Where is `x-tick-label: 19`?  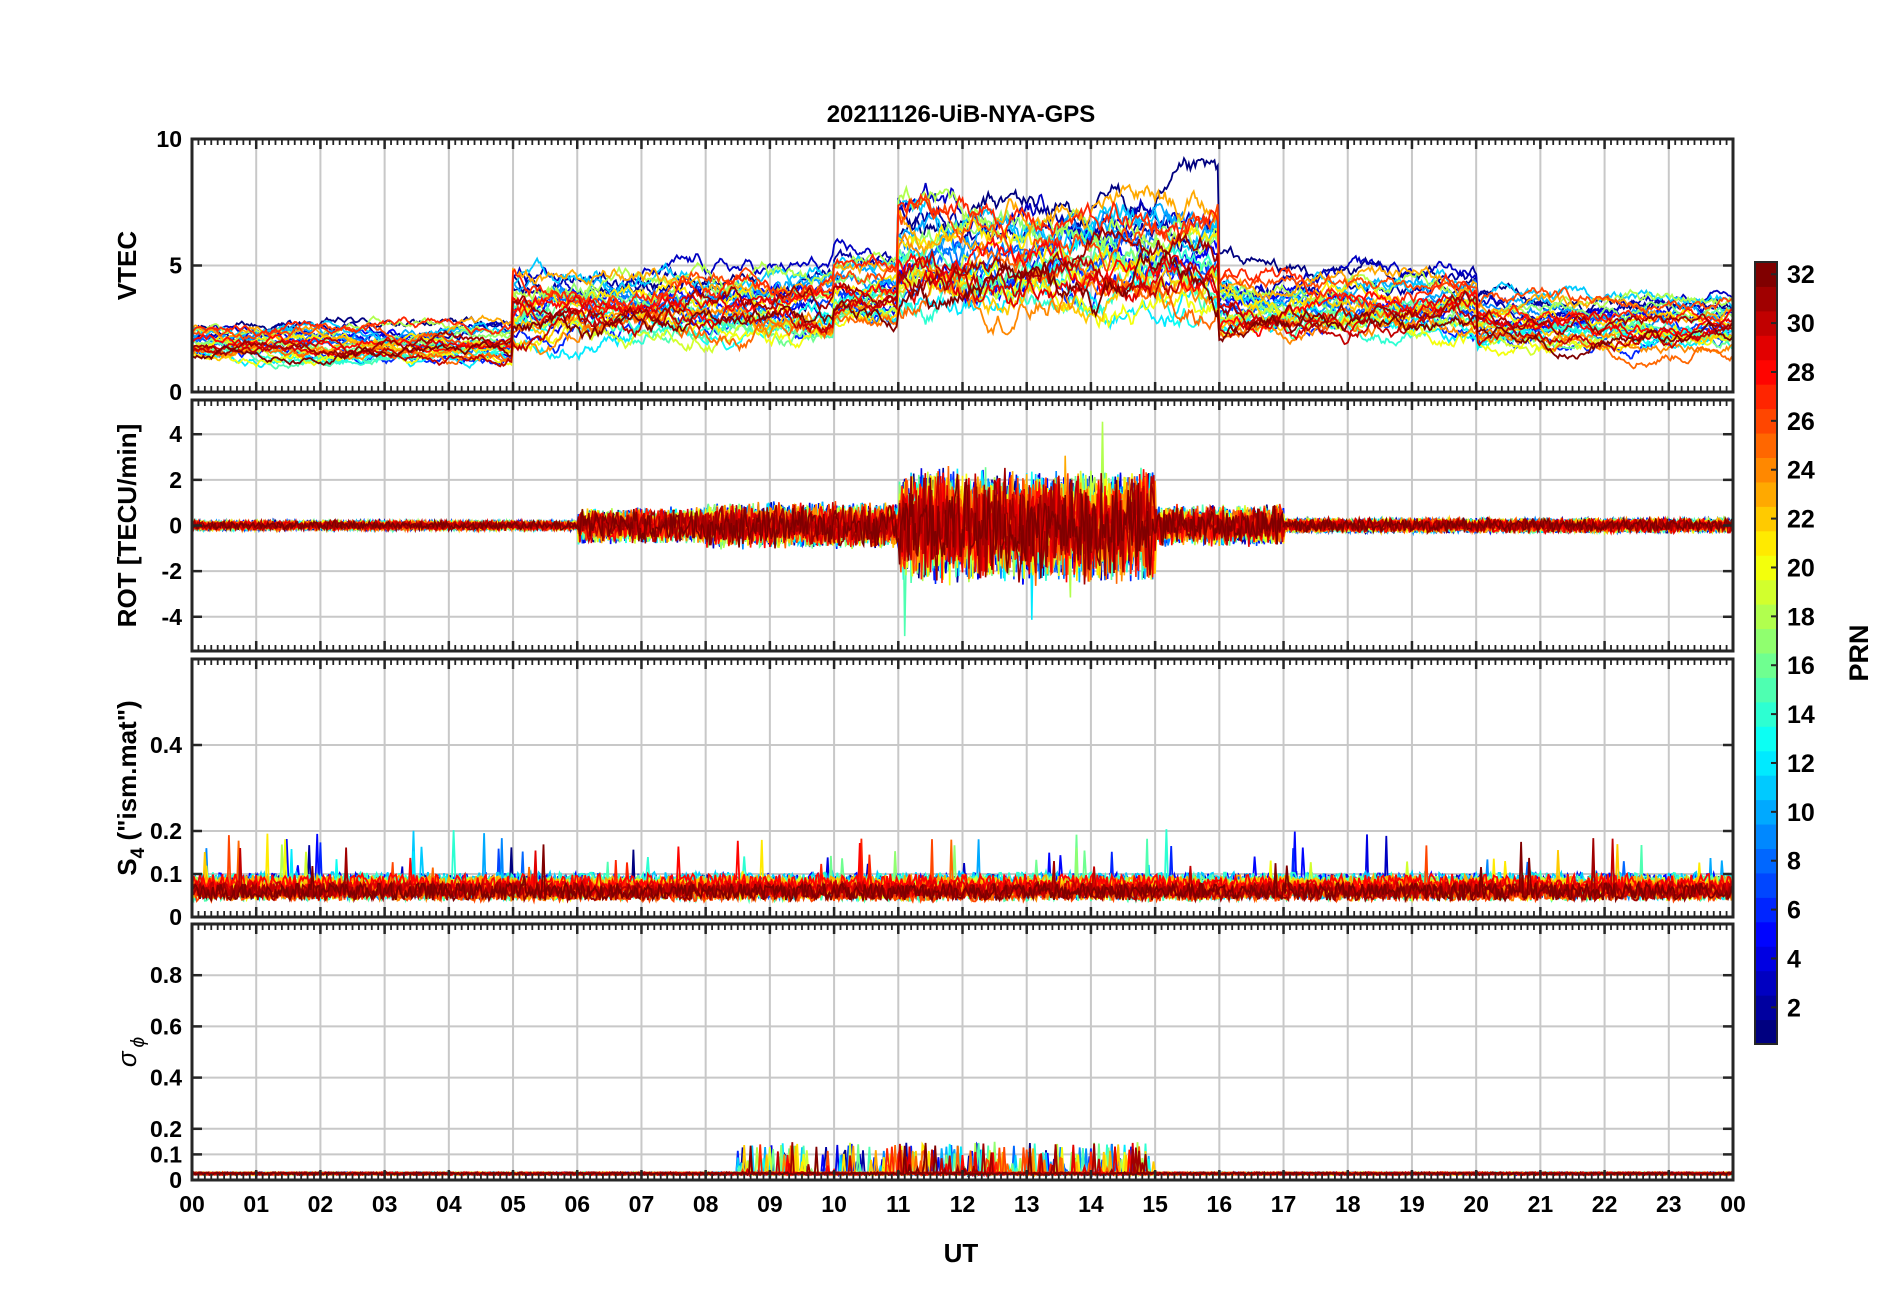 x-tick-label: 19 is located at coordinates (1412, 1204).